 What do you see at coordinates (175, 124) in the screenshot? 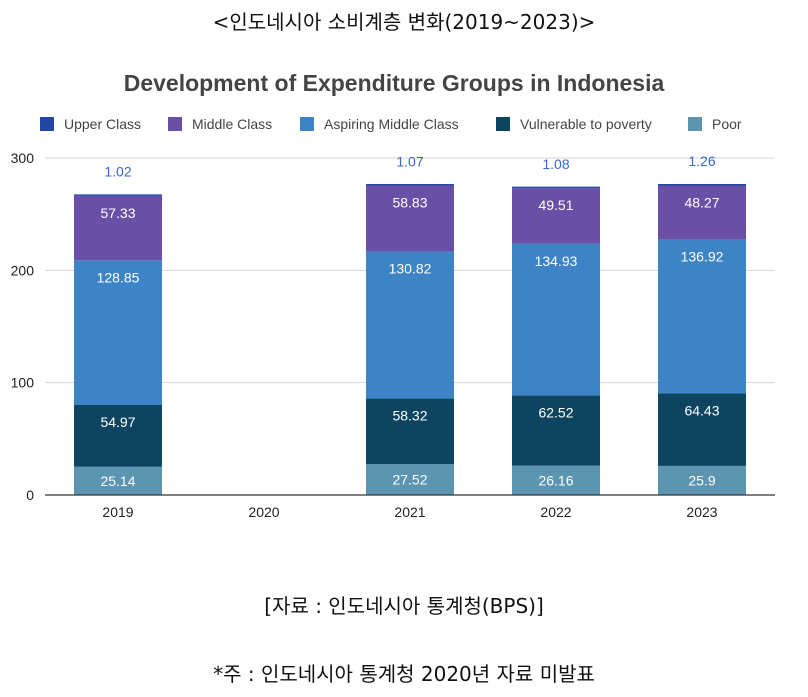
I see `legend-swatch-middle-class` at bounding box center [175, 124].